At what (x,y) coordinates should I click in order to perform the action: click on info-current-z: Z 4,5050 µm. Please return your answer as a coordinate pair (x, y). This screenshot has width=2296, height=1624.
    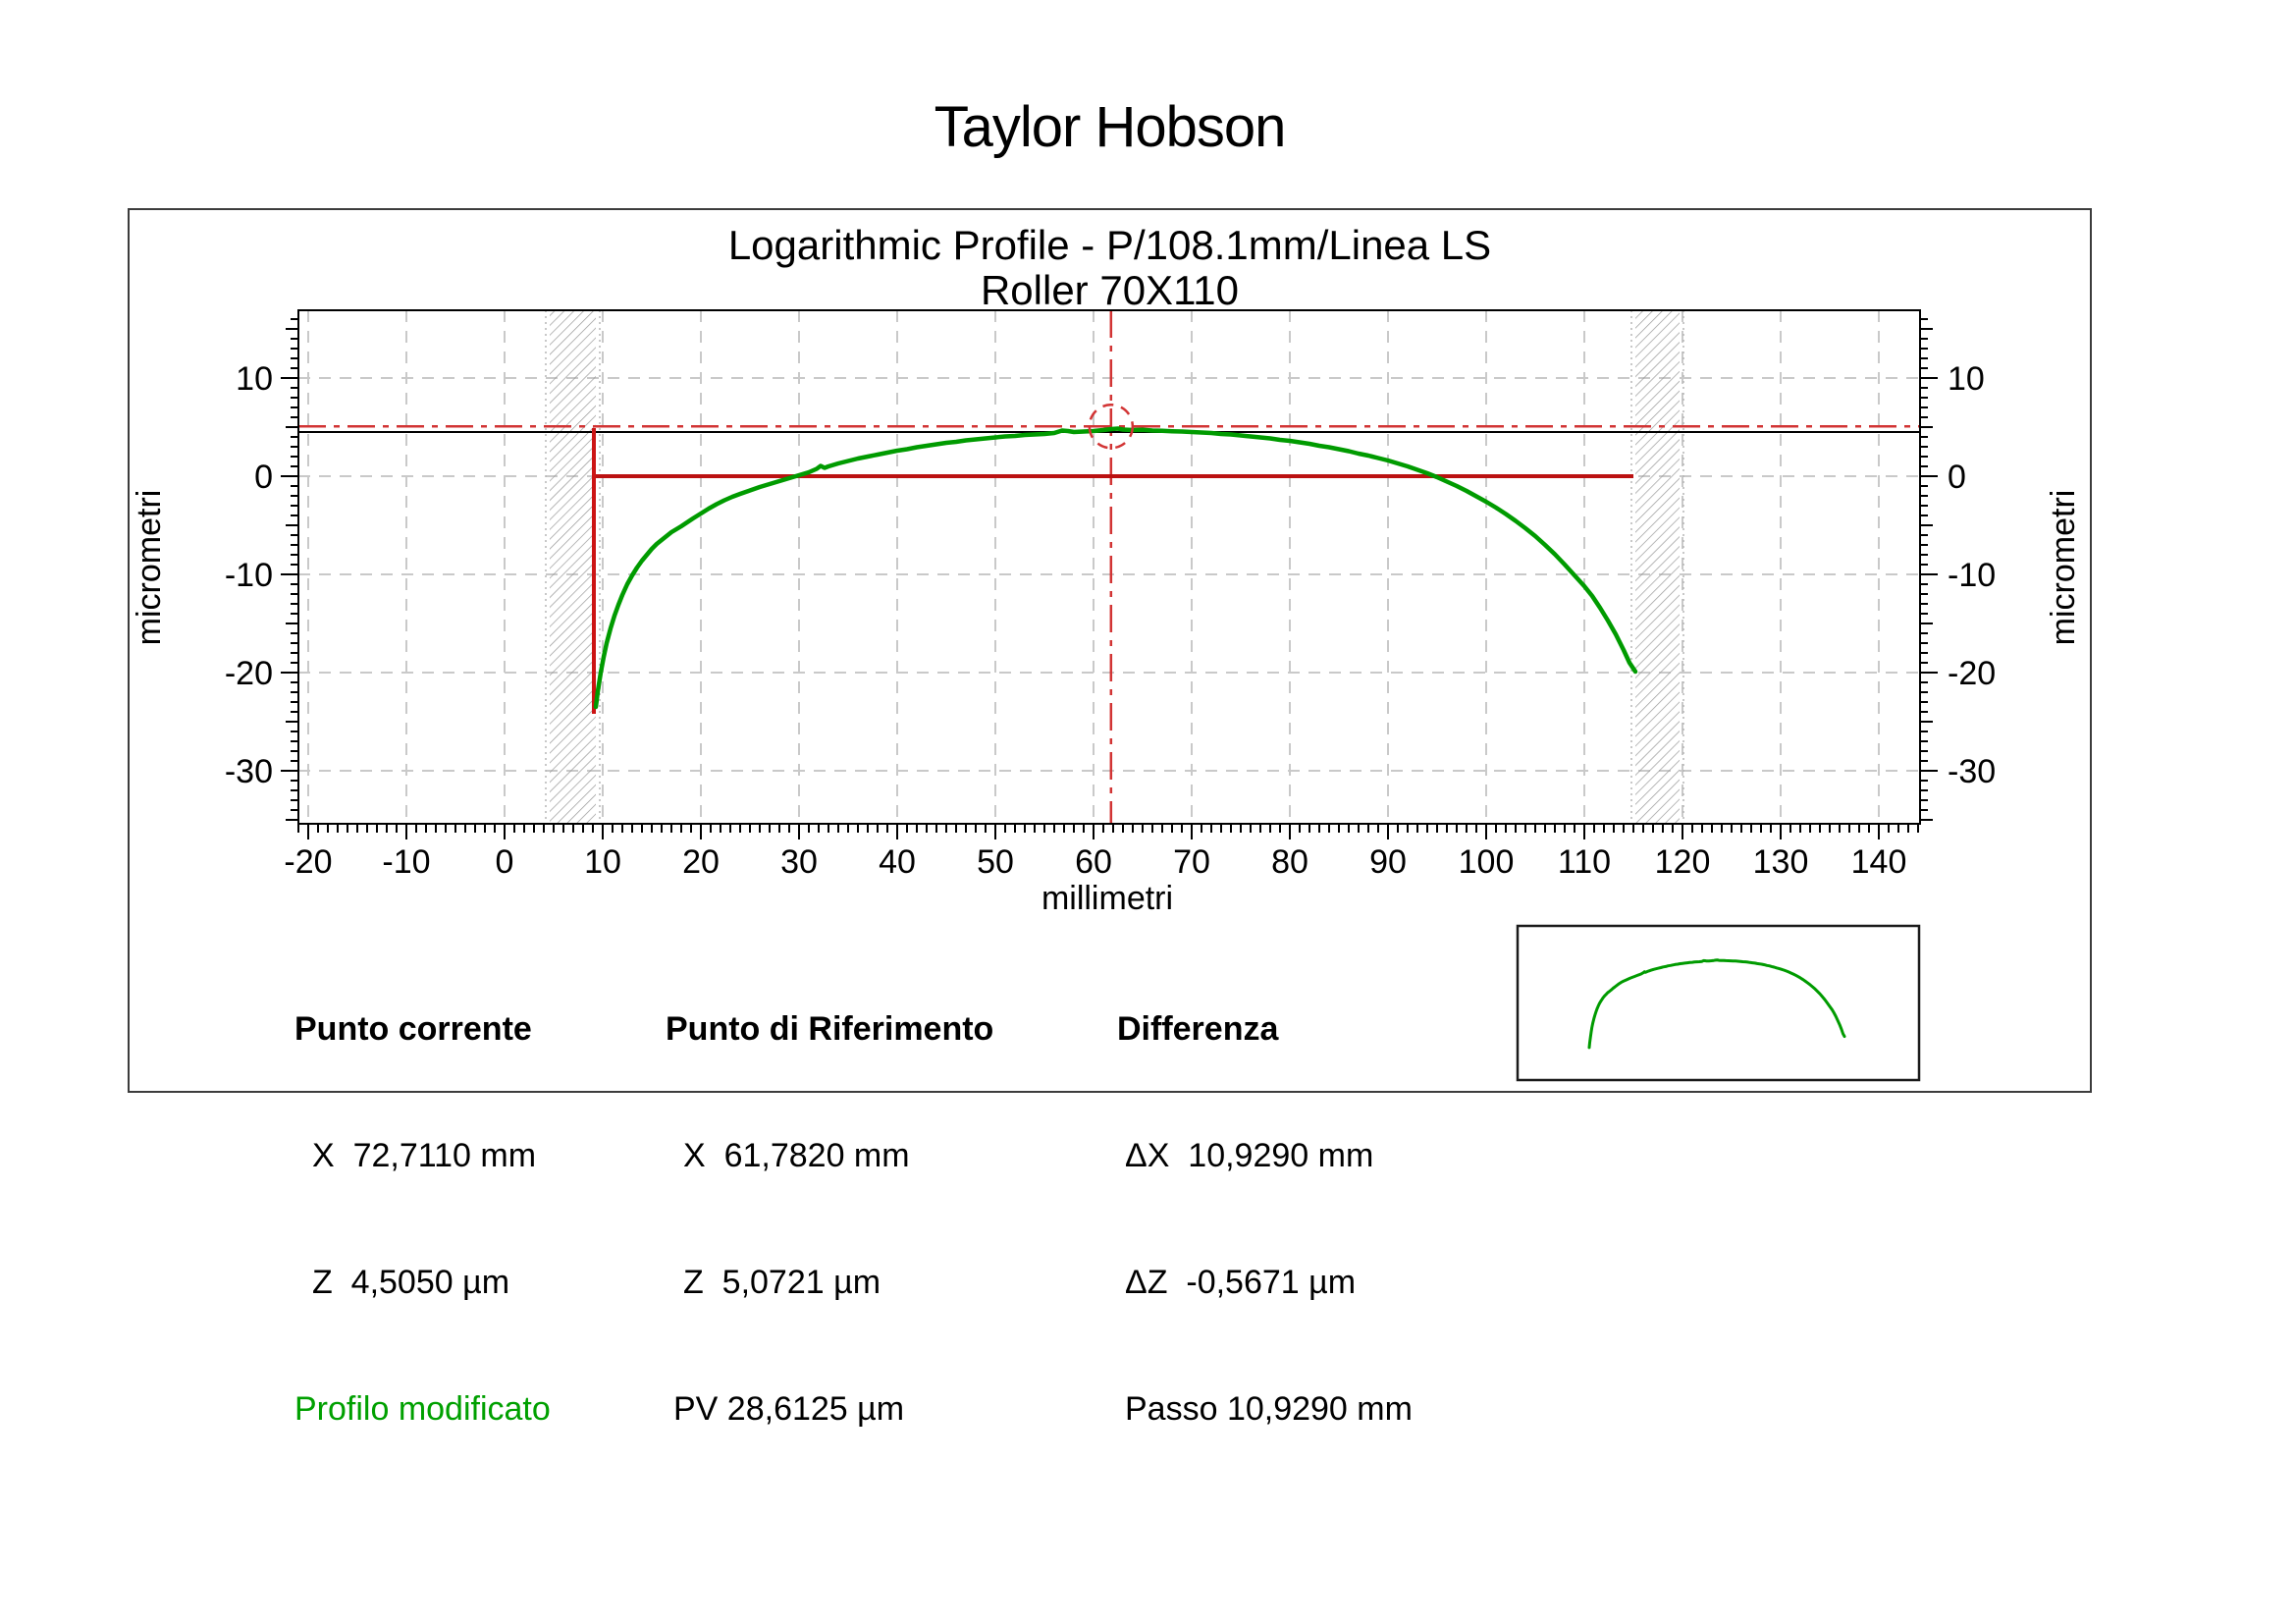
    Looking at the image, I should click on (411, 1282).